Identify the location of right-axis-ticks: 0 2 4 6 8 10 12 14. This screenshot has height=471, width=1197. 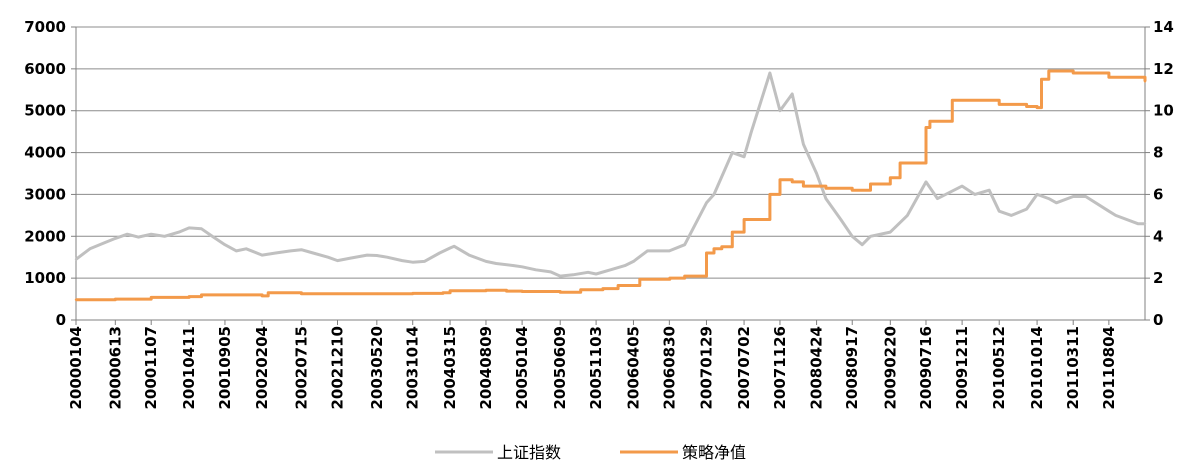
(1159, 173).